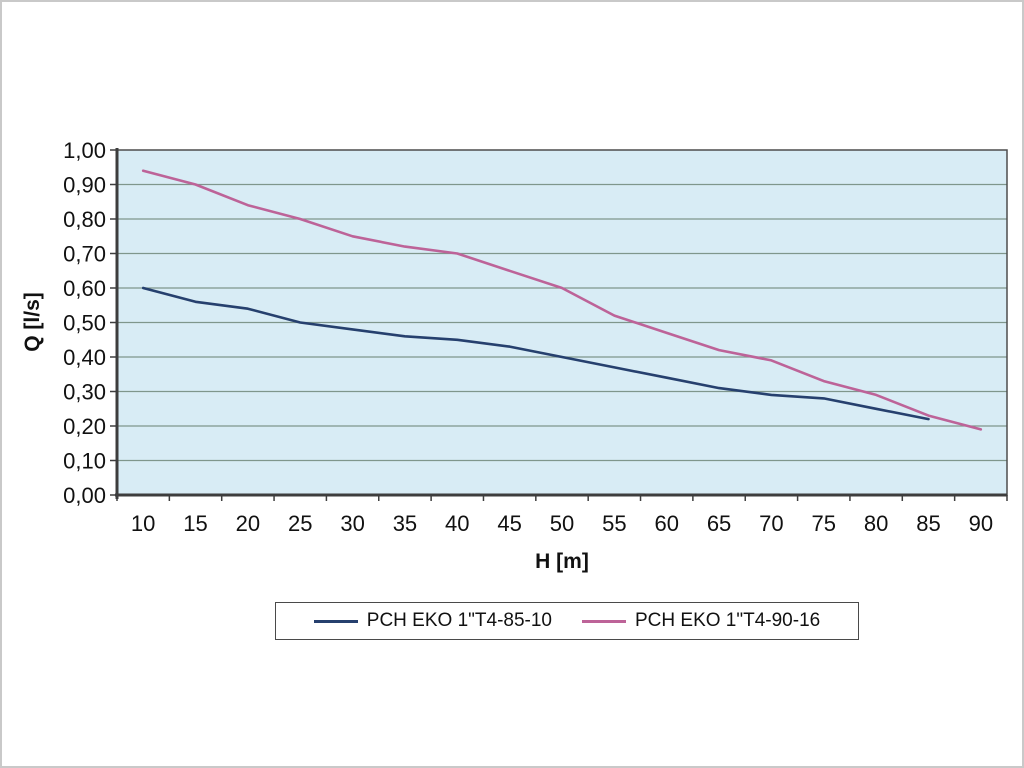 The width and height of the screenshot is (1024, 768). What do you see at coordinates (32, 322) in the screenshot?
I see `y-axis-title: Q [l/s]` at bounding box center [32, 322].